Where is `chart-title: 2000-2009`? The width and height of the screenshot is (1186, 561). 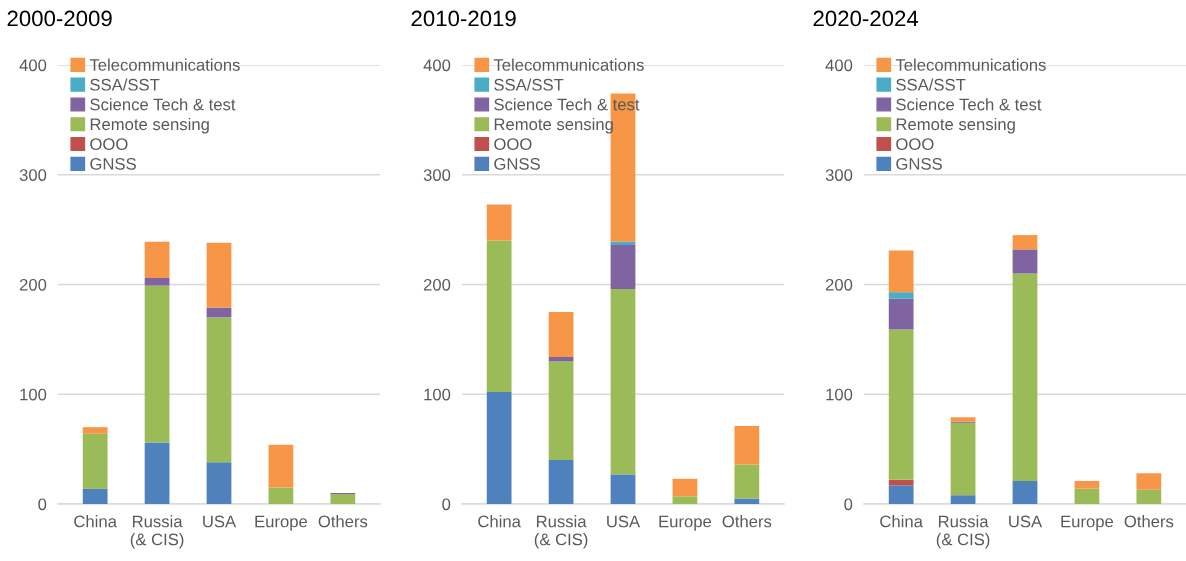
chart-title: 2000-2009 is located at coordinates (59, 18).